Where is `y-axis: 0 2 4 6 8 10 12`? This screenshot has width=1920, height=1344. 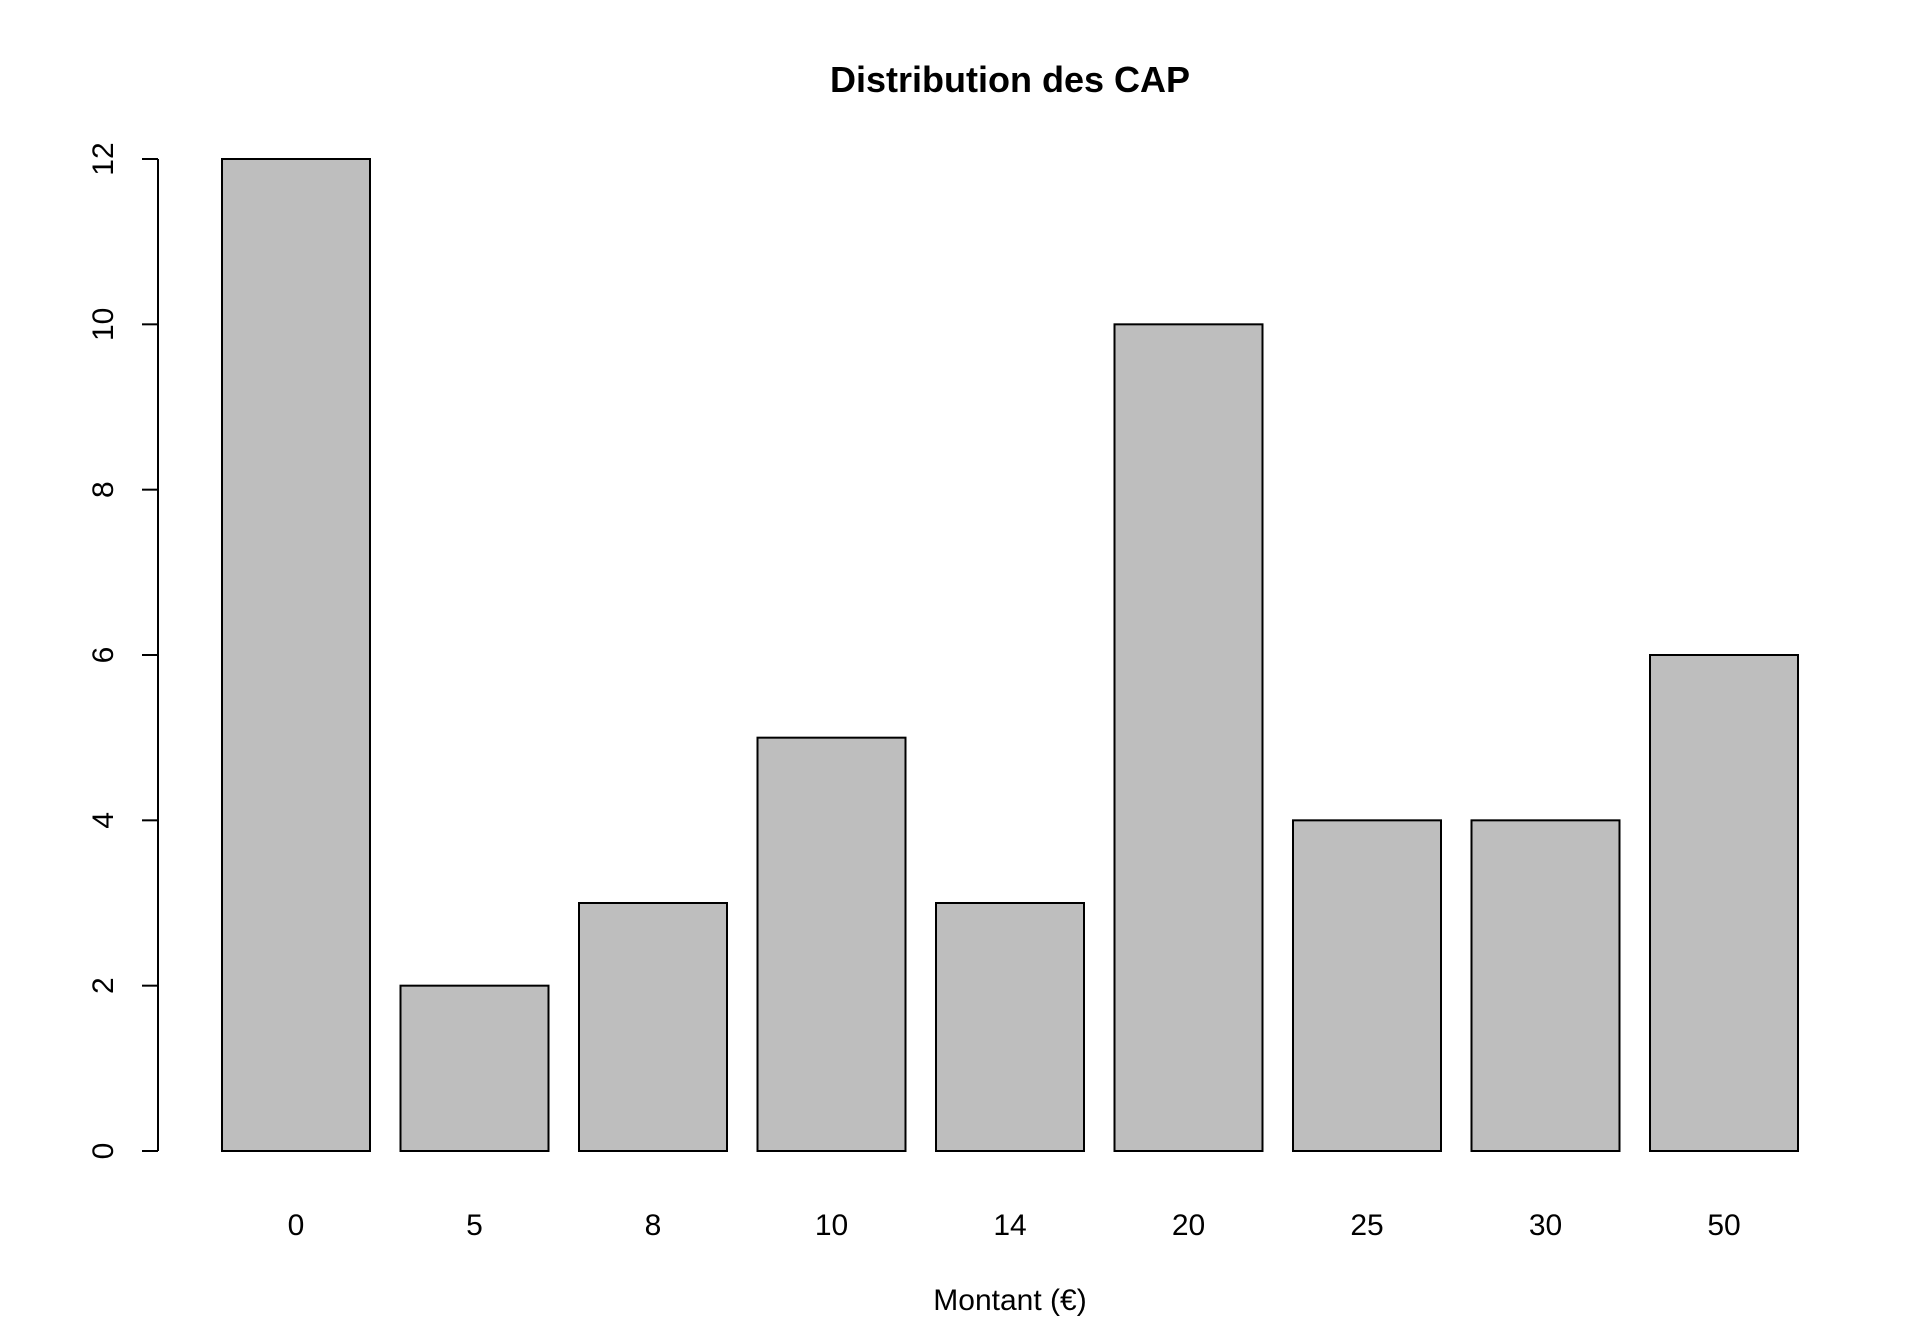 y-axis: 0 2 4 6 8 10 12 is located at coordinates (123, 651).